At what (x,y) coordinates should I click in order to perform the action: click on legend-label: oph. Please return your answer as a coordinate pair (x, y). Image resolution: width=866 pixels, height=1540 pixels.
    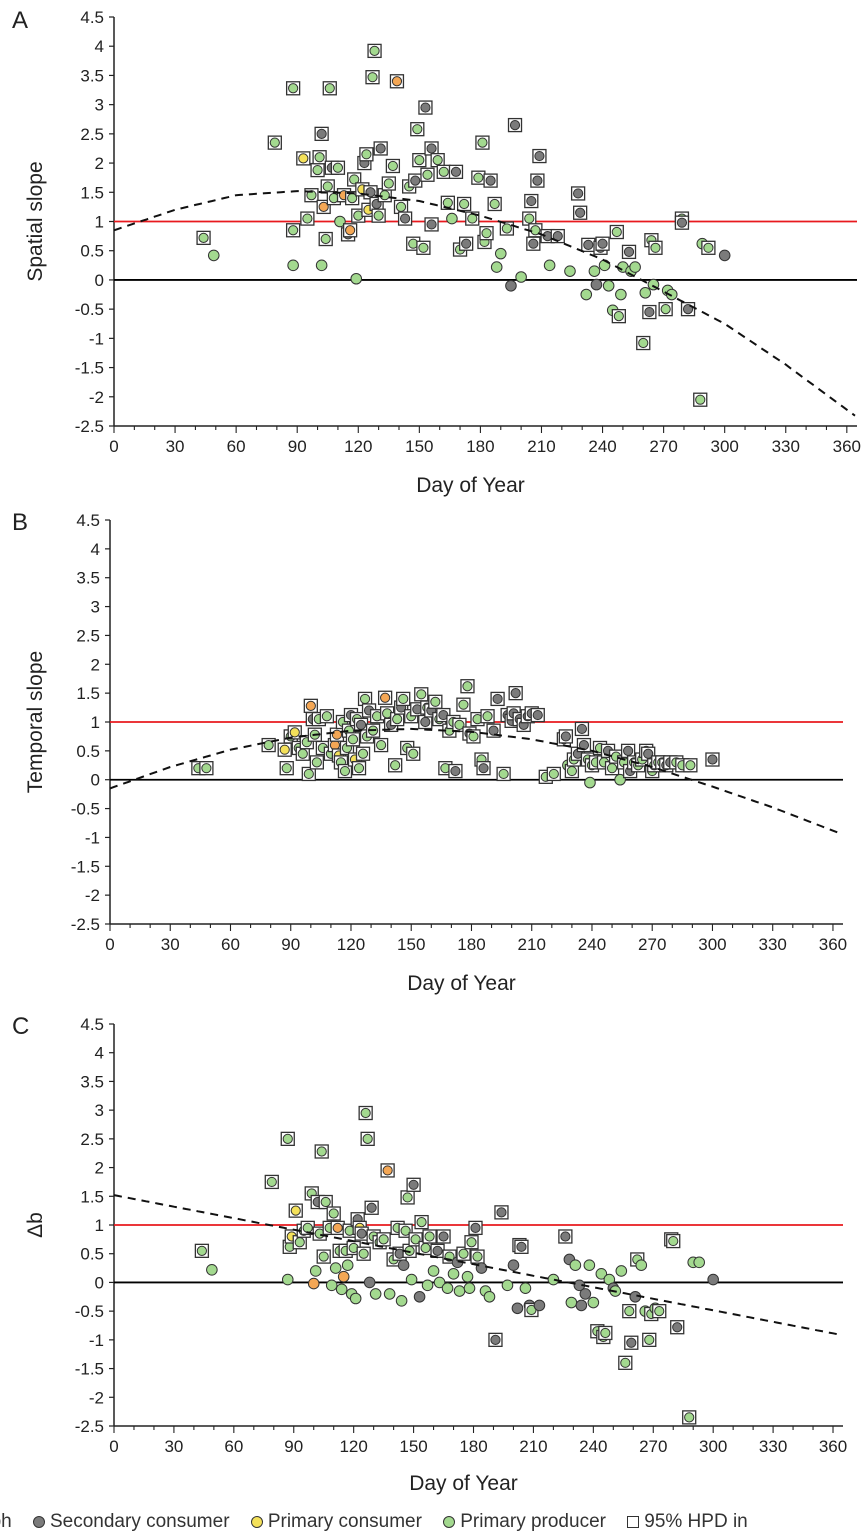
    Looking at the image, I should click on (6, 1521).